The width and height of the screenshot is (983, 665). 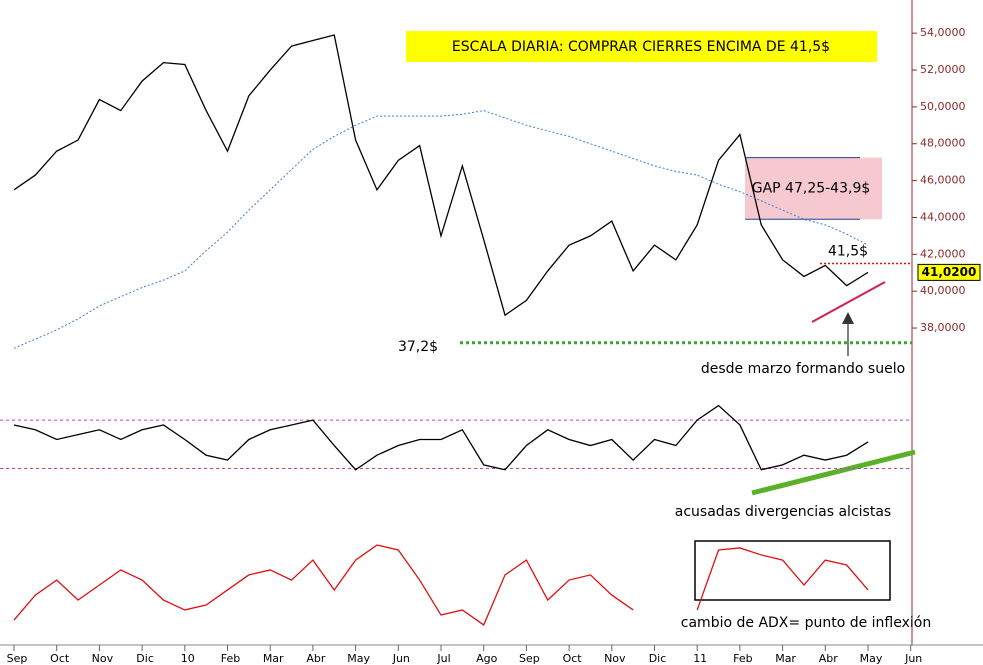 What do you see at coordinates (443, 658) in the screenshot?
I see `x-tick-label: Jul` at bounding box center [443, 658].